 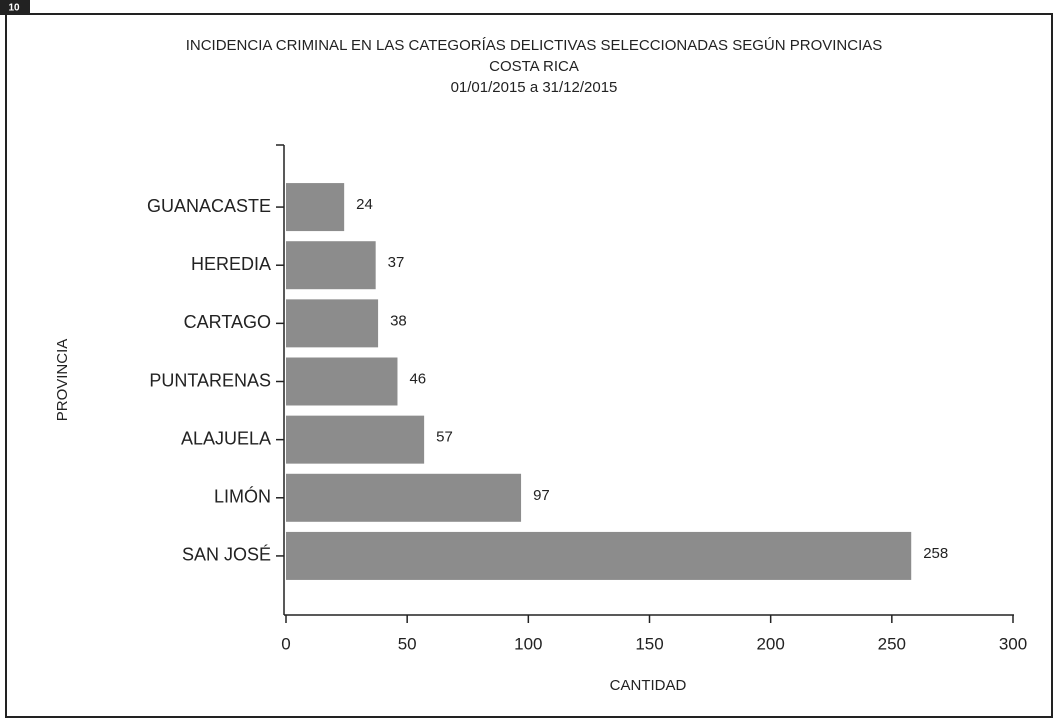 I want to click on y-tick-label: HEREDIA, so click(x=231, y=264).